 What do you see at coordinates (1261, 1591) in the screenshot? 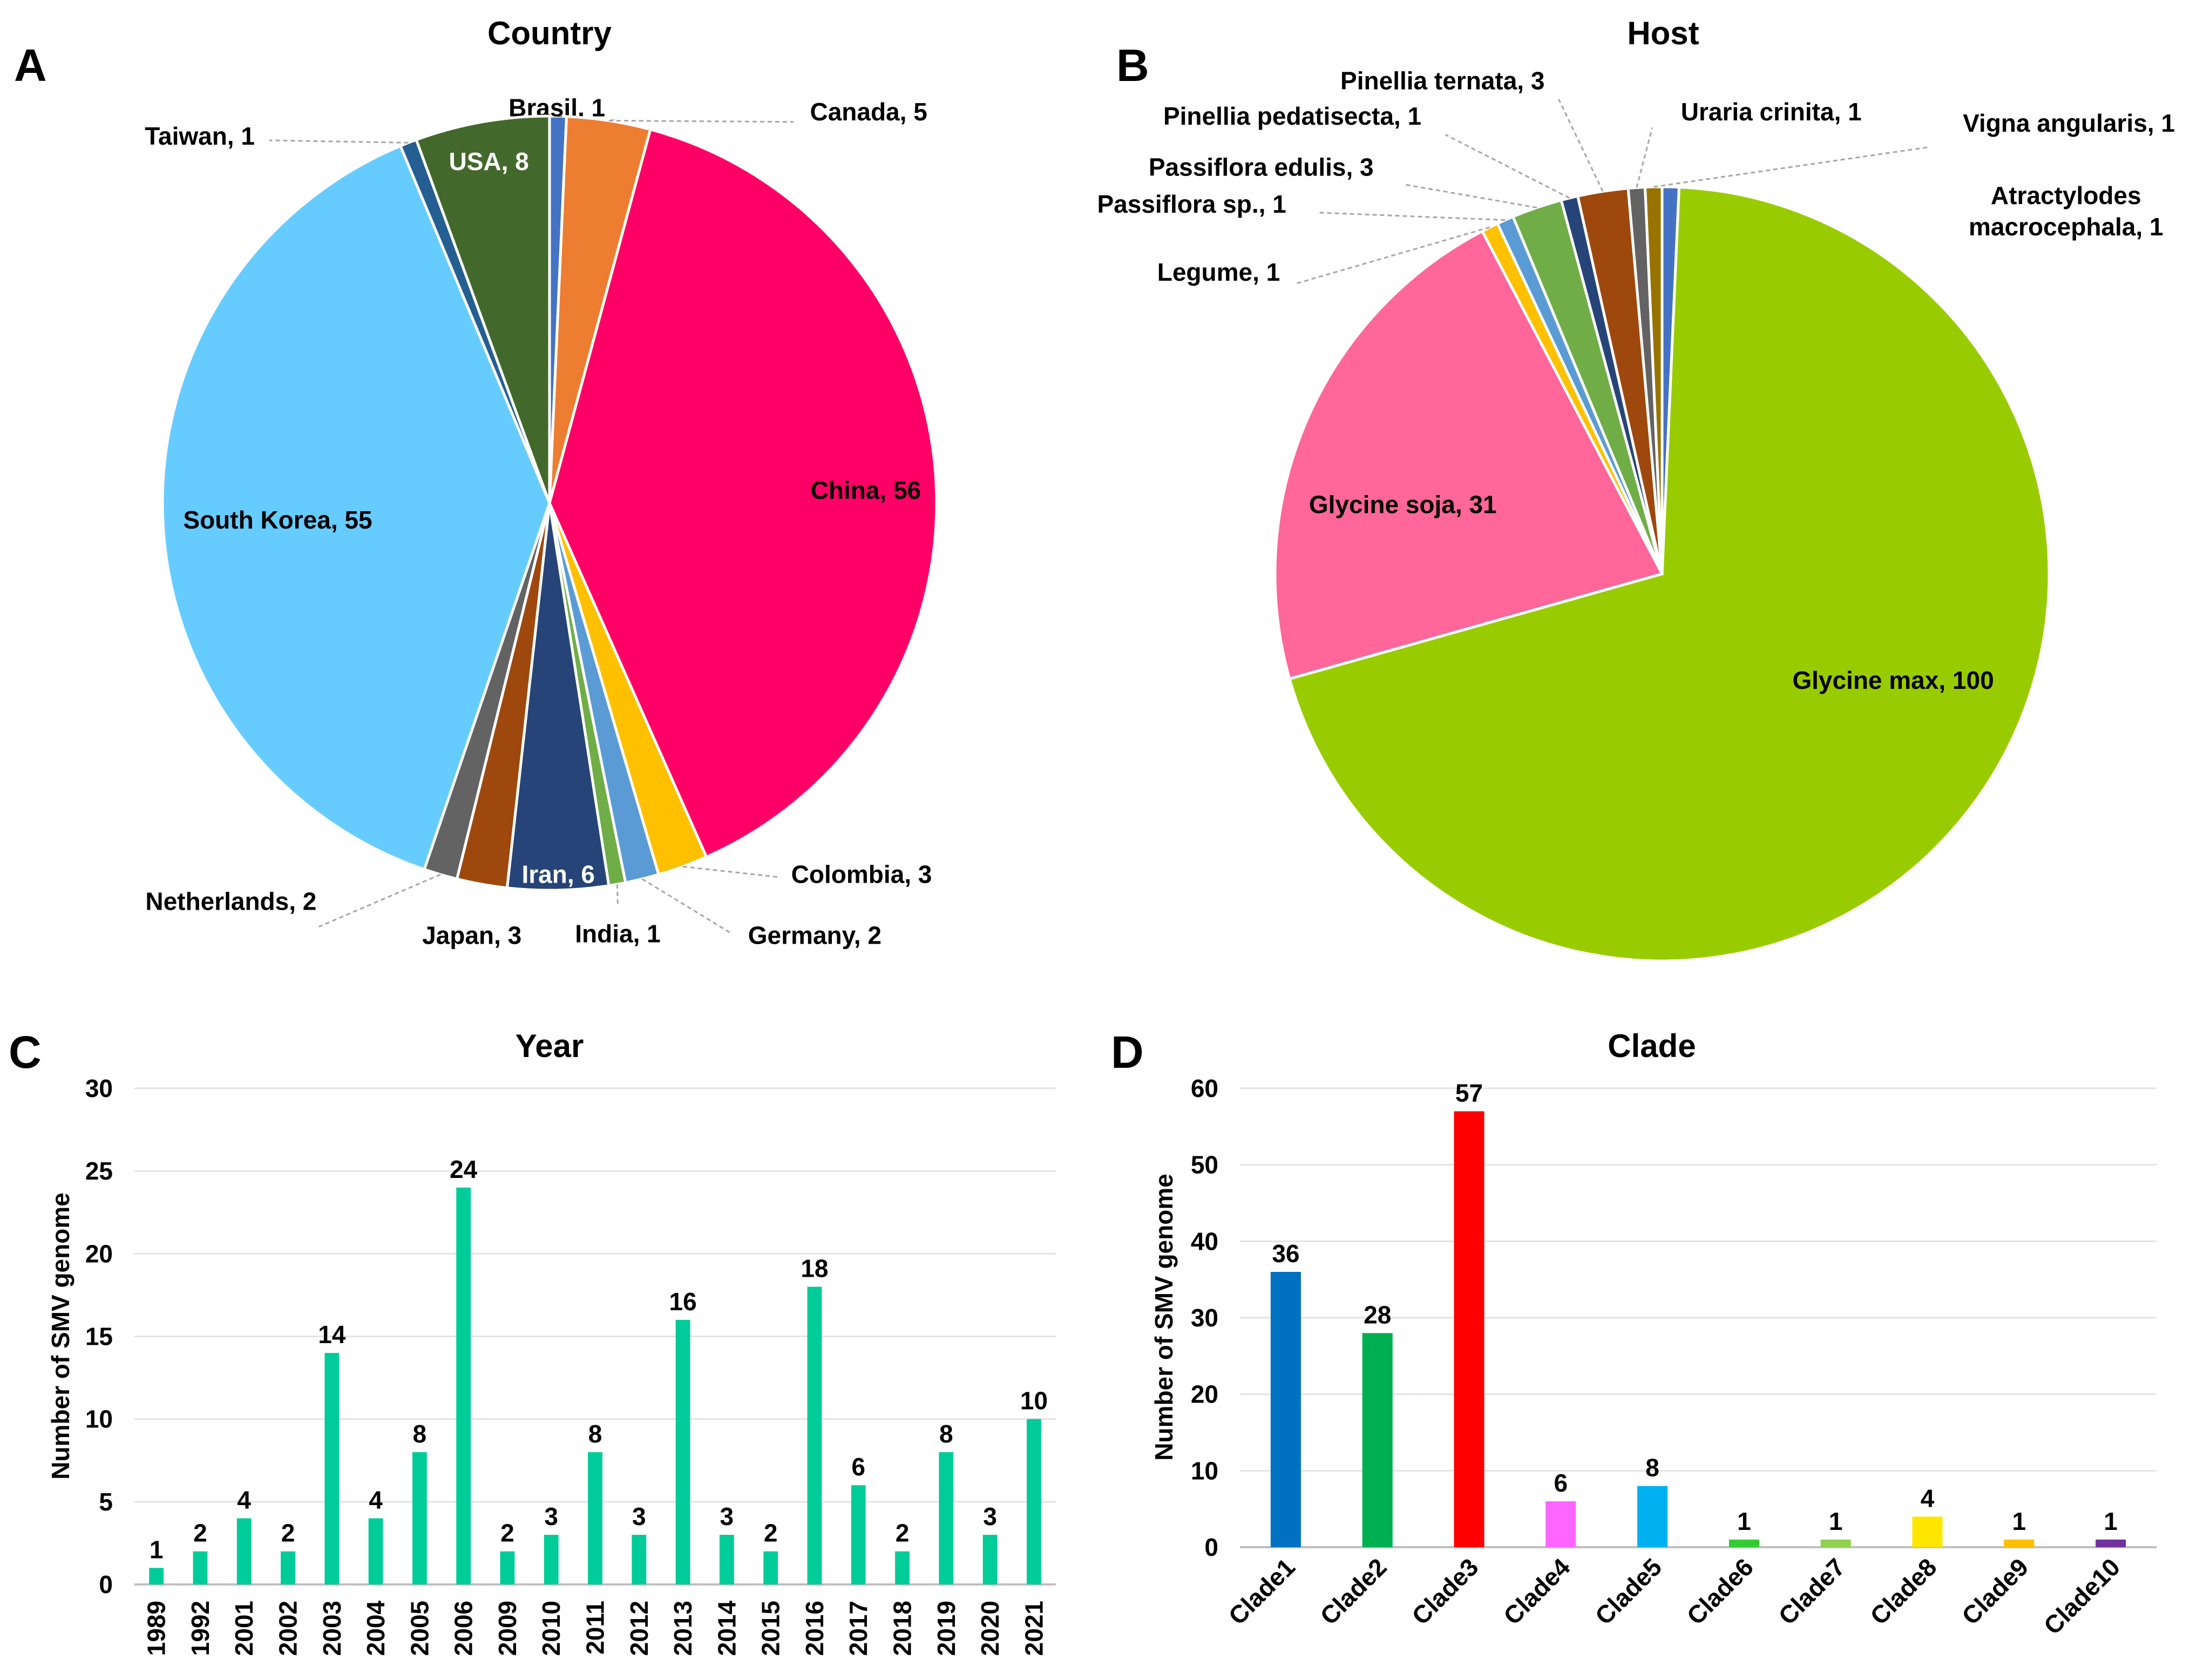
I see `x-tick-label: Clade1` at bounding box center [1261, 1591].